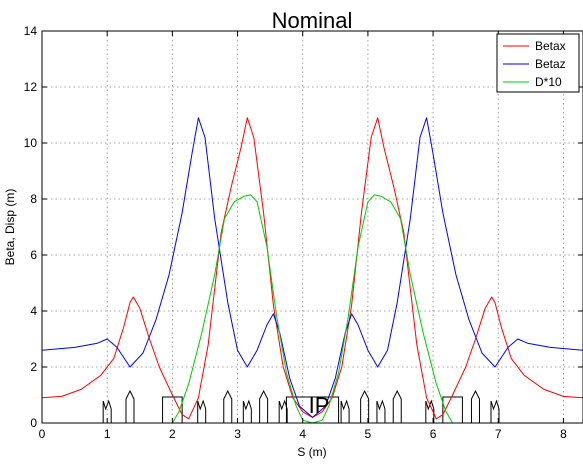 The height and width of the screenshot is (465, 583). I want to click on x-tick-label: 1, so click(107, 434).